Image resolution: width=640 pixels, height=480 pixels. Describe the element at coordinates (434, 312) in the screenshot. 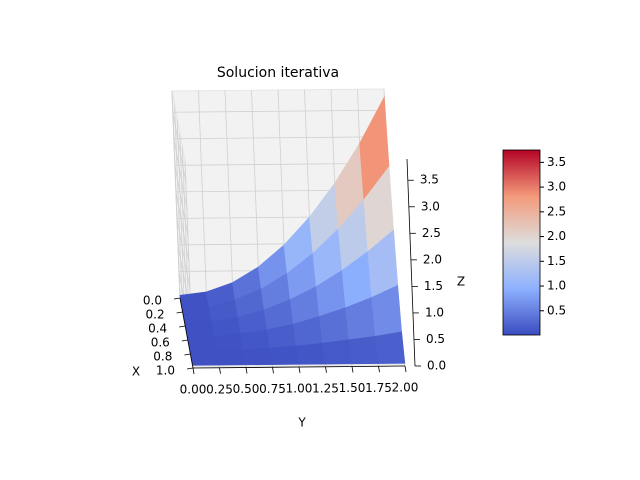

I see `z-tick-label: 1.0` at that location.